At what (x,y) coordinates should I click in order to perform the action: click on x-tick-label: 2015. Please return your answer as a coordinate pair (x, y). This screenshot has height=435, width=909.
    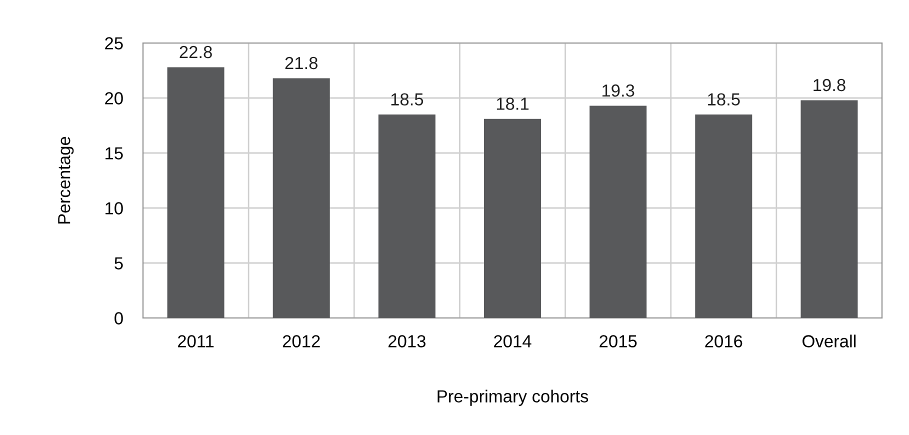
    Looking at the image, I should click on (618, 341).